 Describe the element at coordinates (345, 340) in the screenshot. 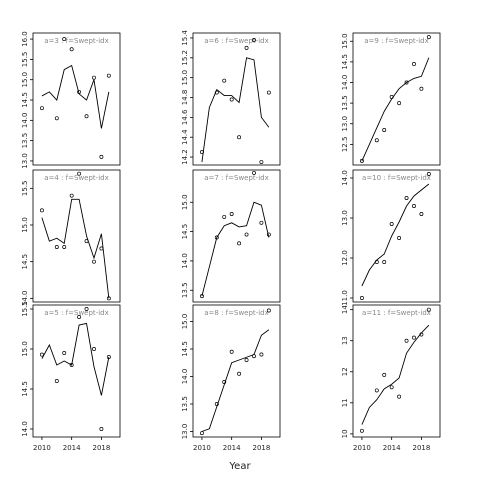

I see `y-tick-label: 13` at that location.